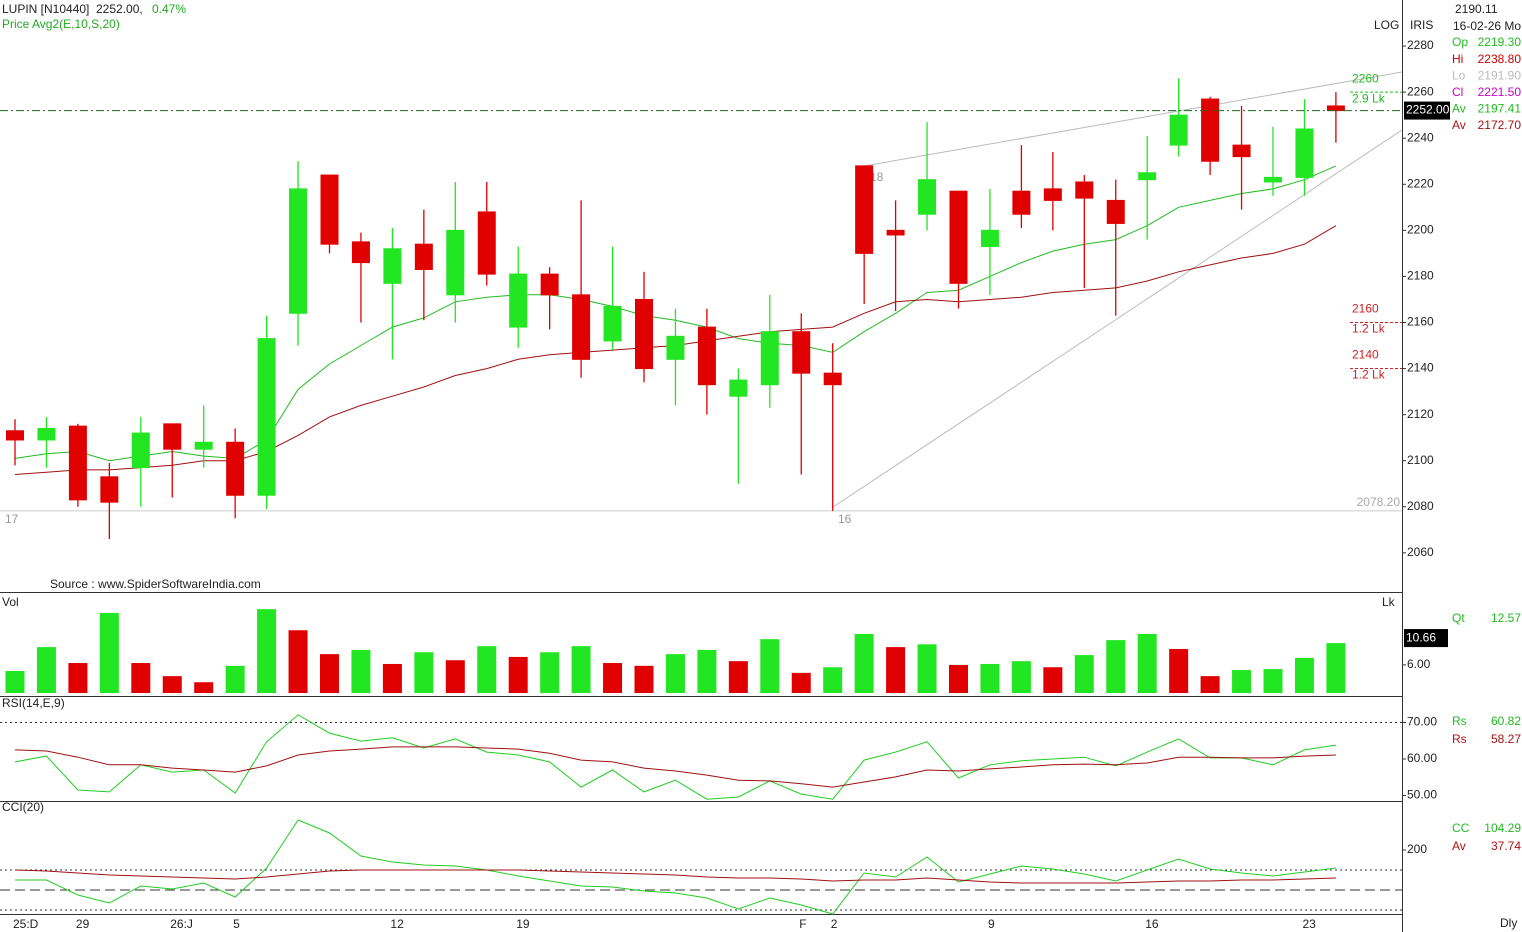  Describe the element at coordinates (1460, 42) in the screenshot. I see `info-label: Op` at that location.